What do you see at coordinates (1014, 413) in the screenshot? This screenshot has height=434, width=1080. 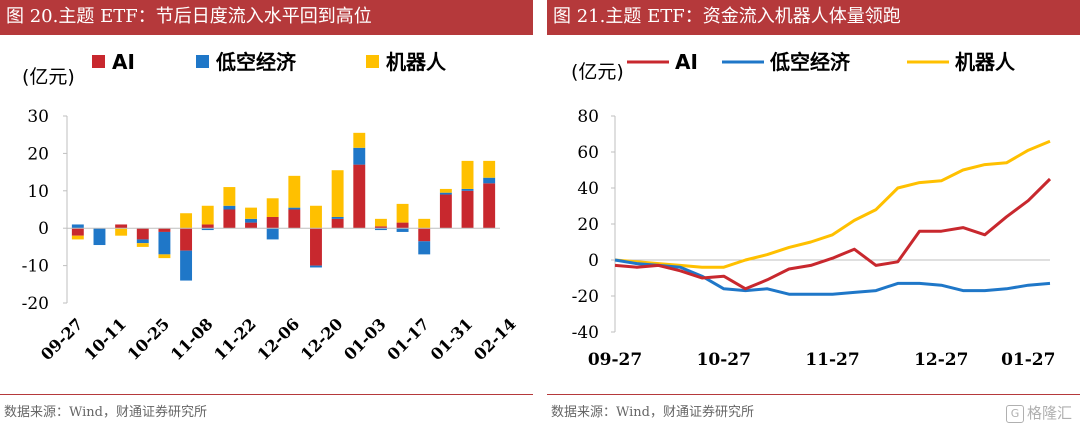 I see `watermark-logo-icon: G` at bounding box center [1014, 413].